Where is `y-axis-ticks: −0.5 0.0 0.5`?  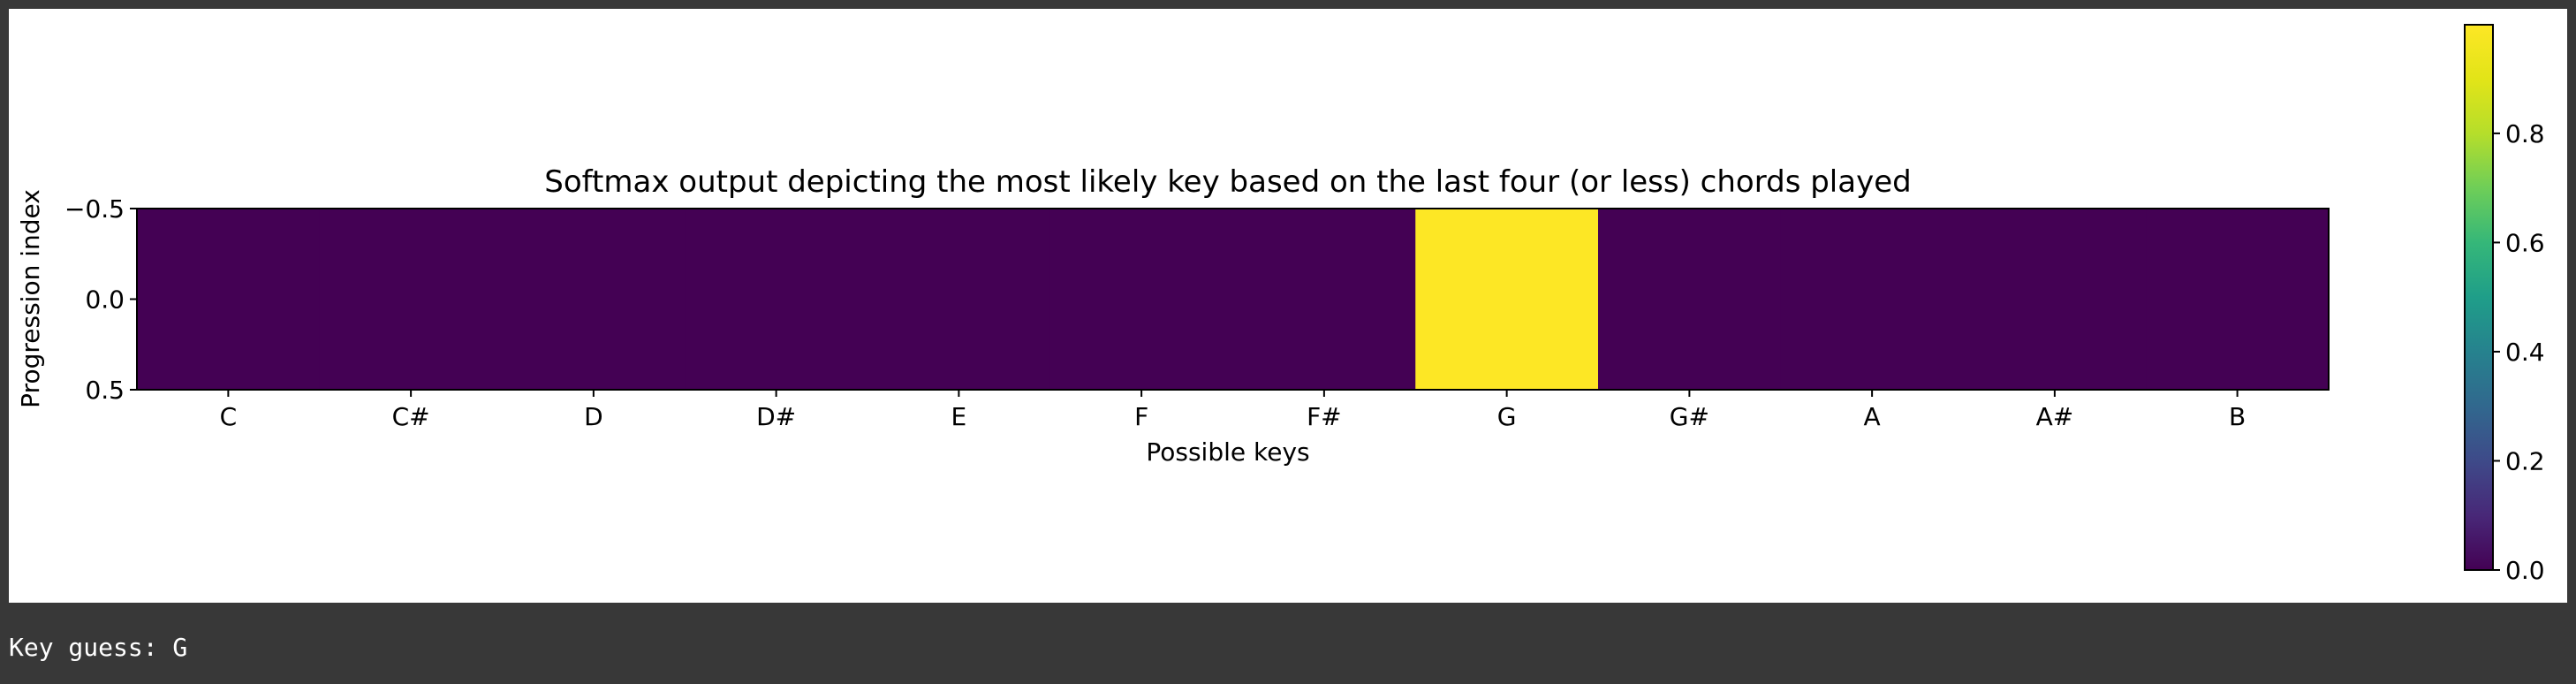 y-axis-ticks: −0.5 0.0 0.5 is located at coordinates (101, 299).